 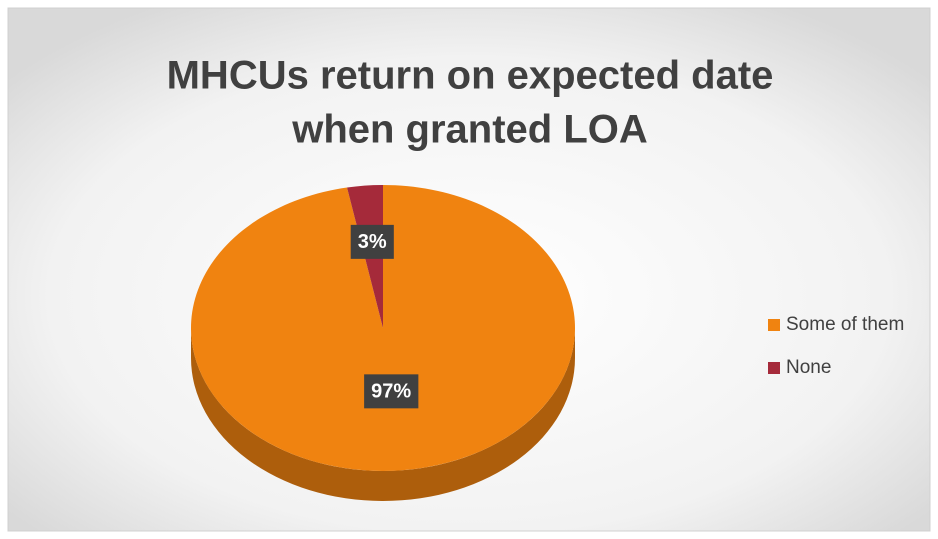 What do you see at coordinates (469, 130) in the screenshot?
I see `chart-title: when granted LOA` at bounding box center [469, 130].